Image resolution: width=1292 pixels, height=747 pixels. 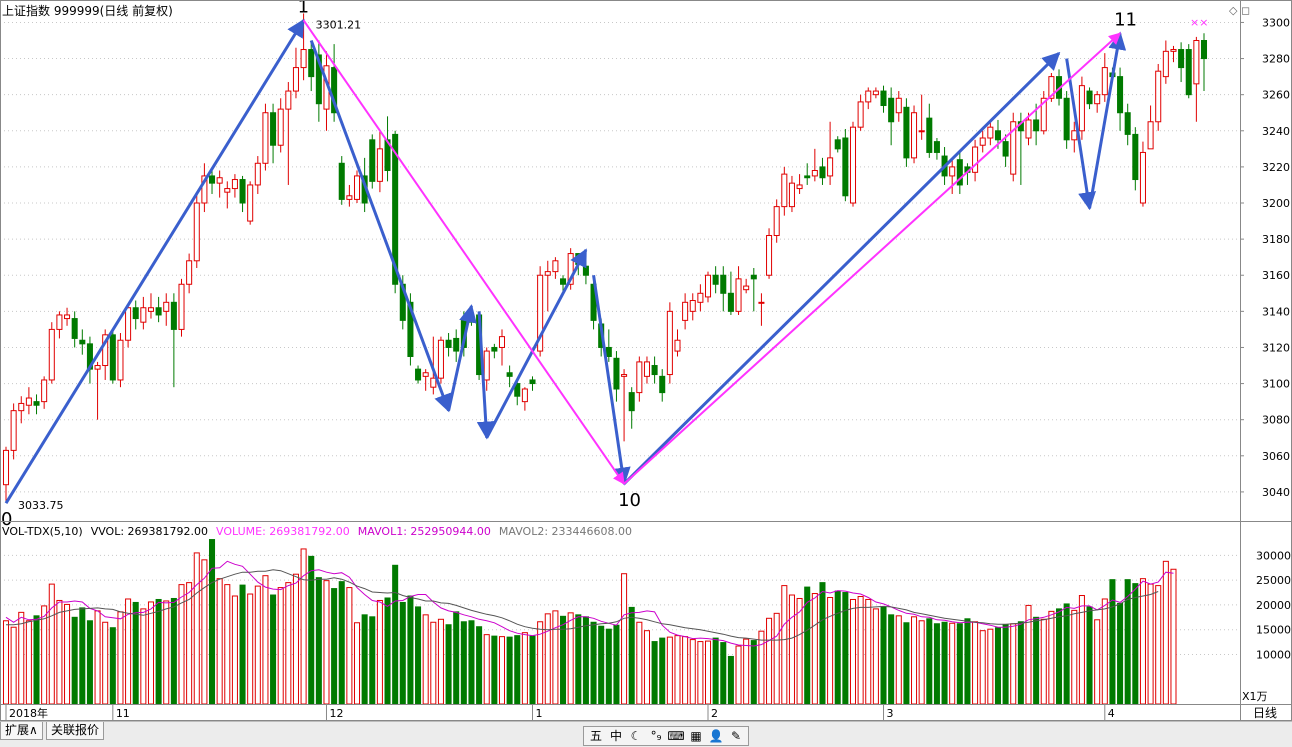 I want to click on vol-indicator-name: VOL-TDX(5,10), so click(x=42, y=531).